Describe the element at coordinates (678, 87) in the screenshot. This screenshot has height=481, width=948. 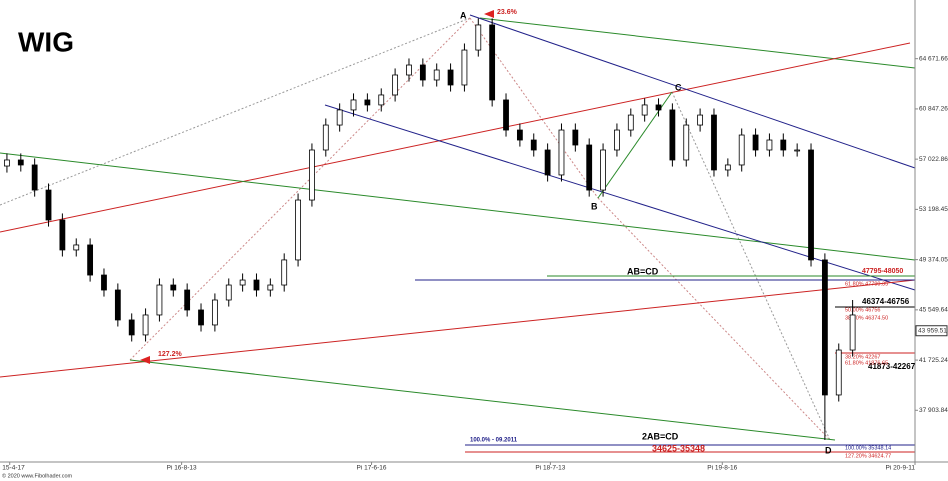
I see `annotation: C` at that location.